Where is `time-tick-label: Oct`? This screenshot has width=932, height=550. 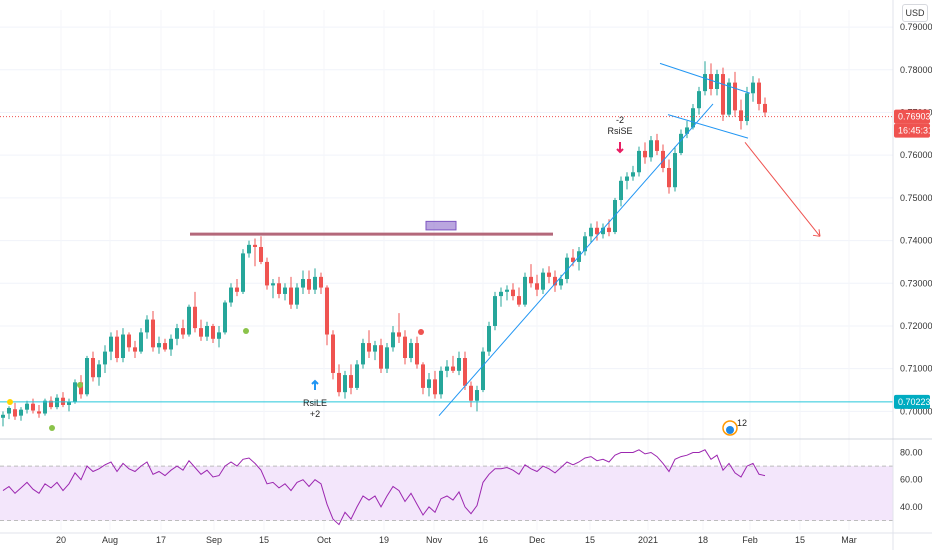 time-tick-label: Oct is located at coordinates (324, 540).